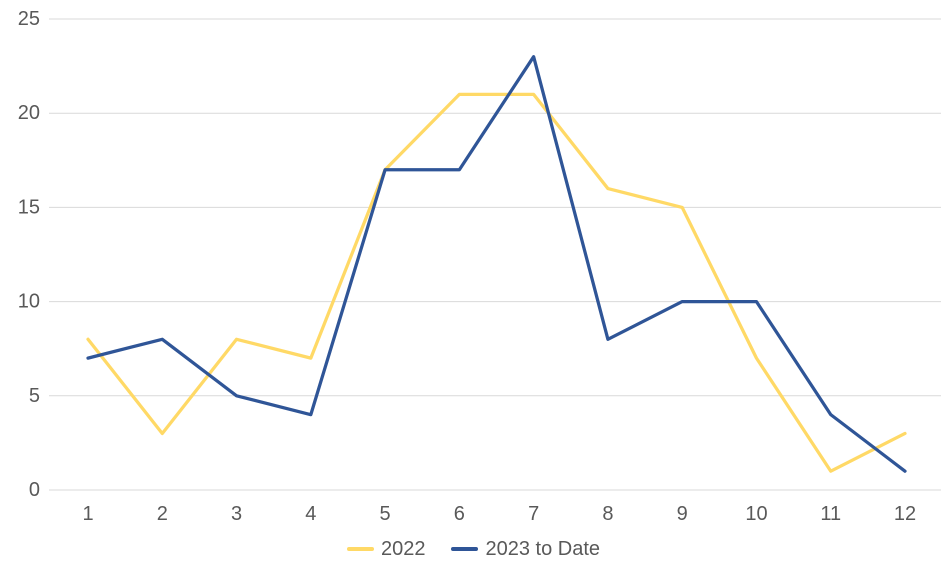  I want to click on y-axis-tick-label-10: 10, so click(29, 302).